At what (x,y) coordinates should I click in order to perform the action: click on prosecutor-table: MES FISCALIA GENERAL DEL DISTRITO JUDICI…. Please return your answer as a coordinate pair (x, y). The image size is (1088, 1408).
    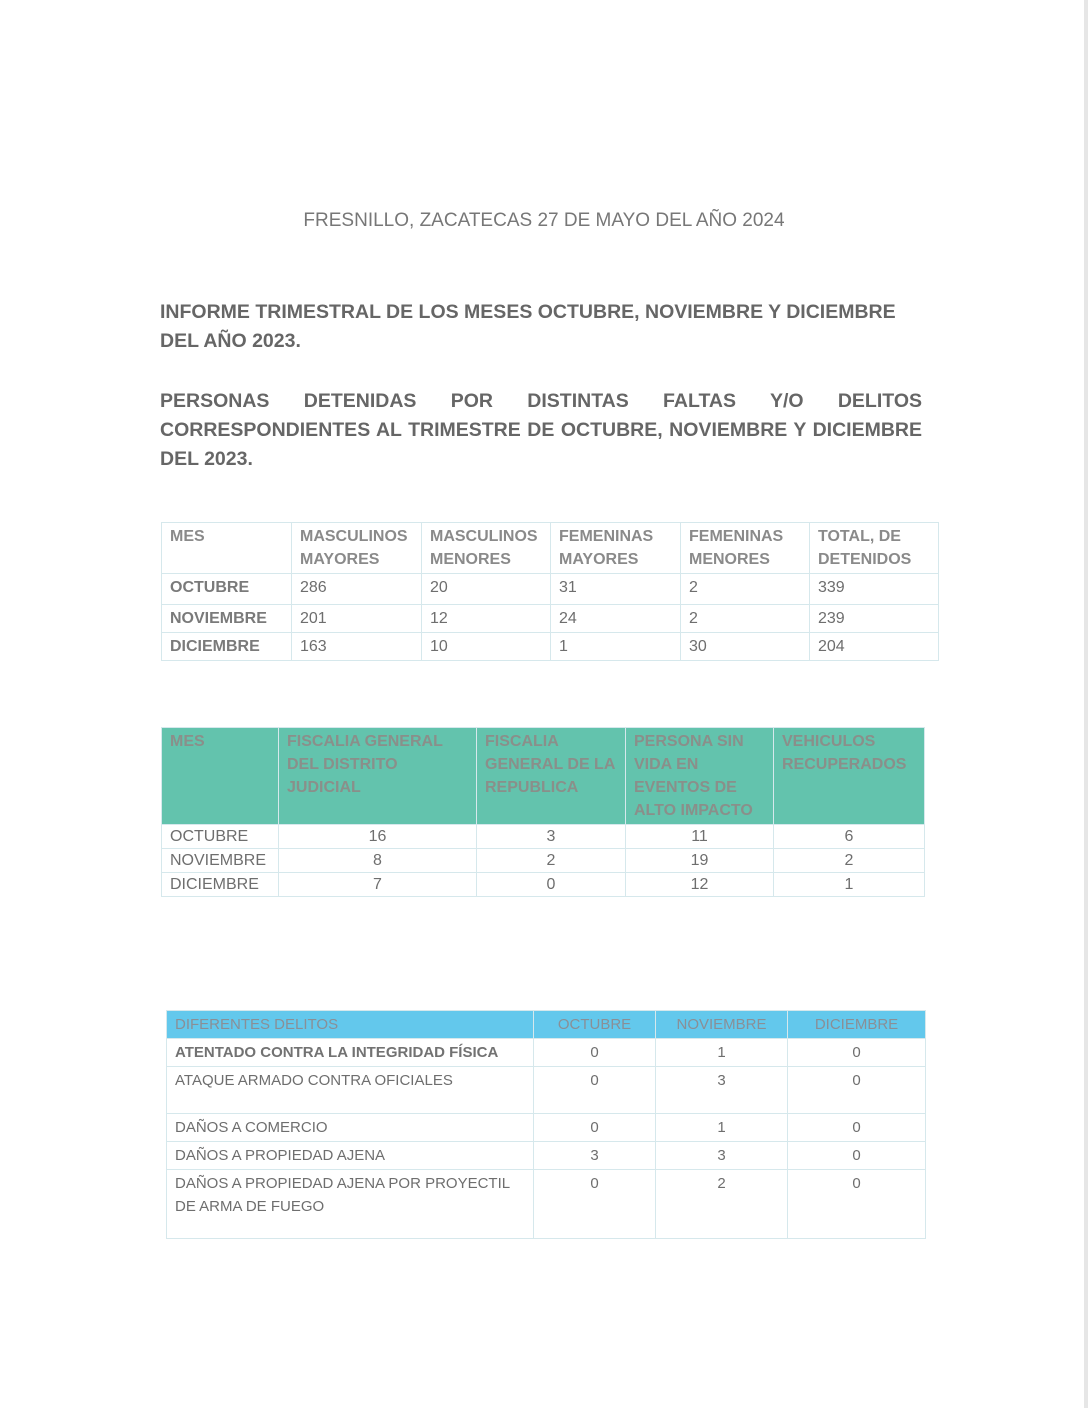
    Looking at the image, I should click on (543, 812).